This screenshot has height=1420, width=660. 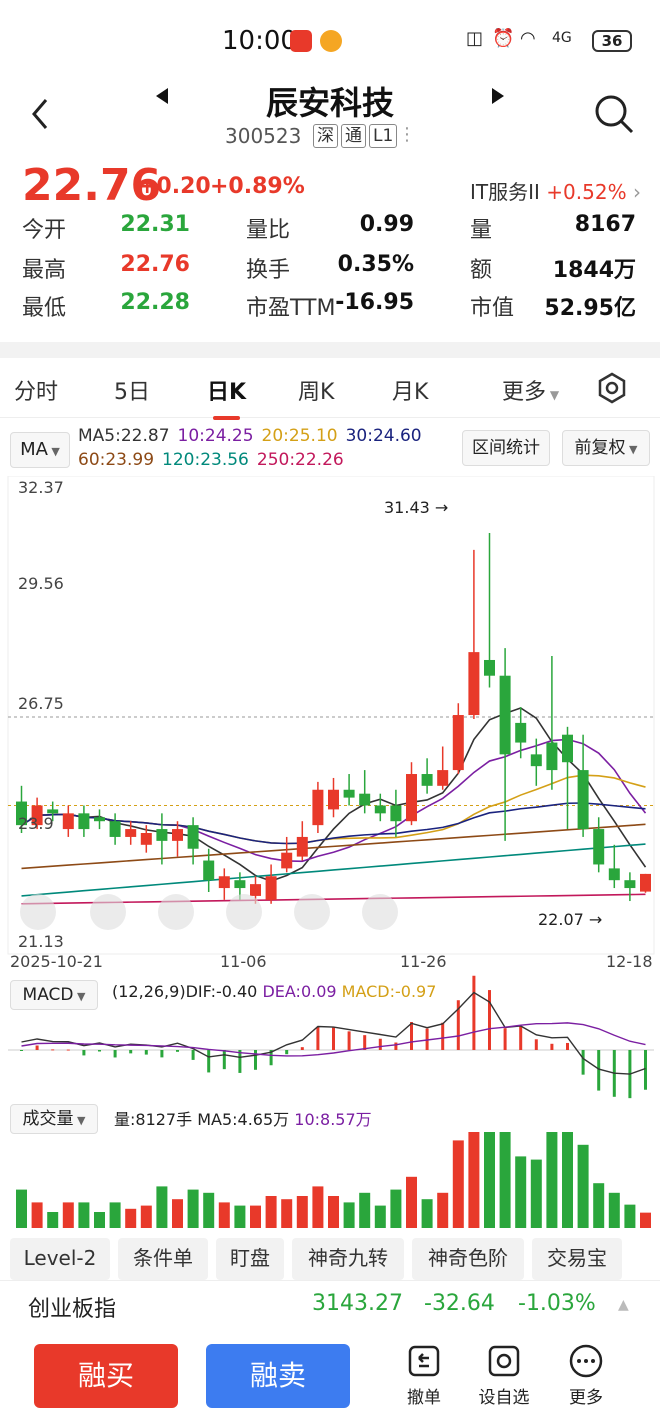 What do you see at coordinates (325, 136) in the screenshot?
I see `market-tag: 深` at bounding box center [325, 136].